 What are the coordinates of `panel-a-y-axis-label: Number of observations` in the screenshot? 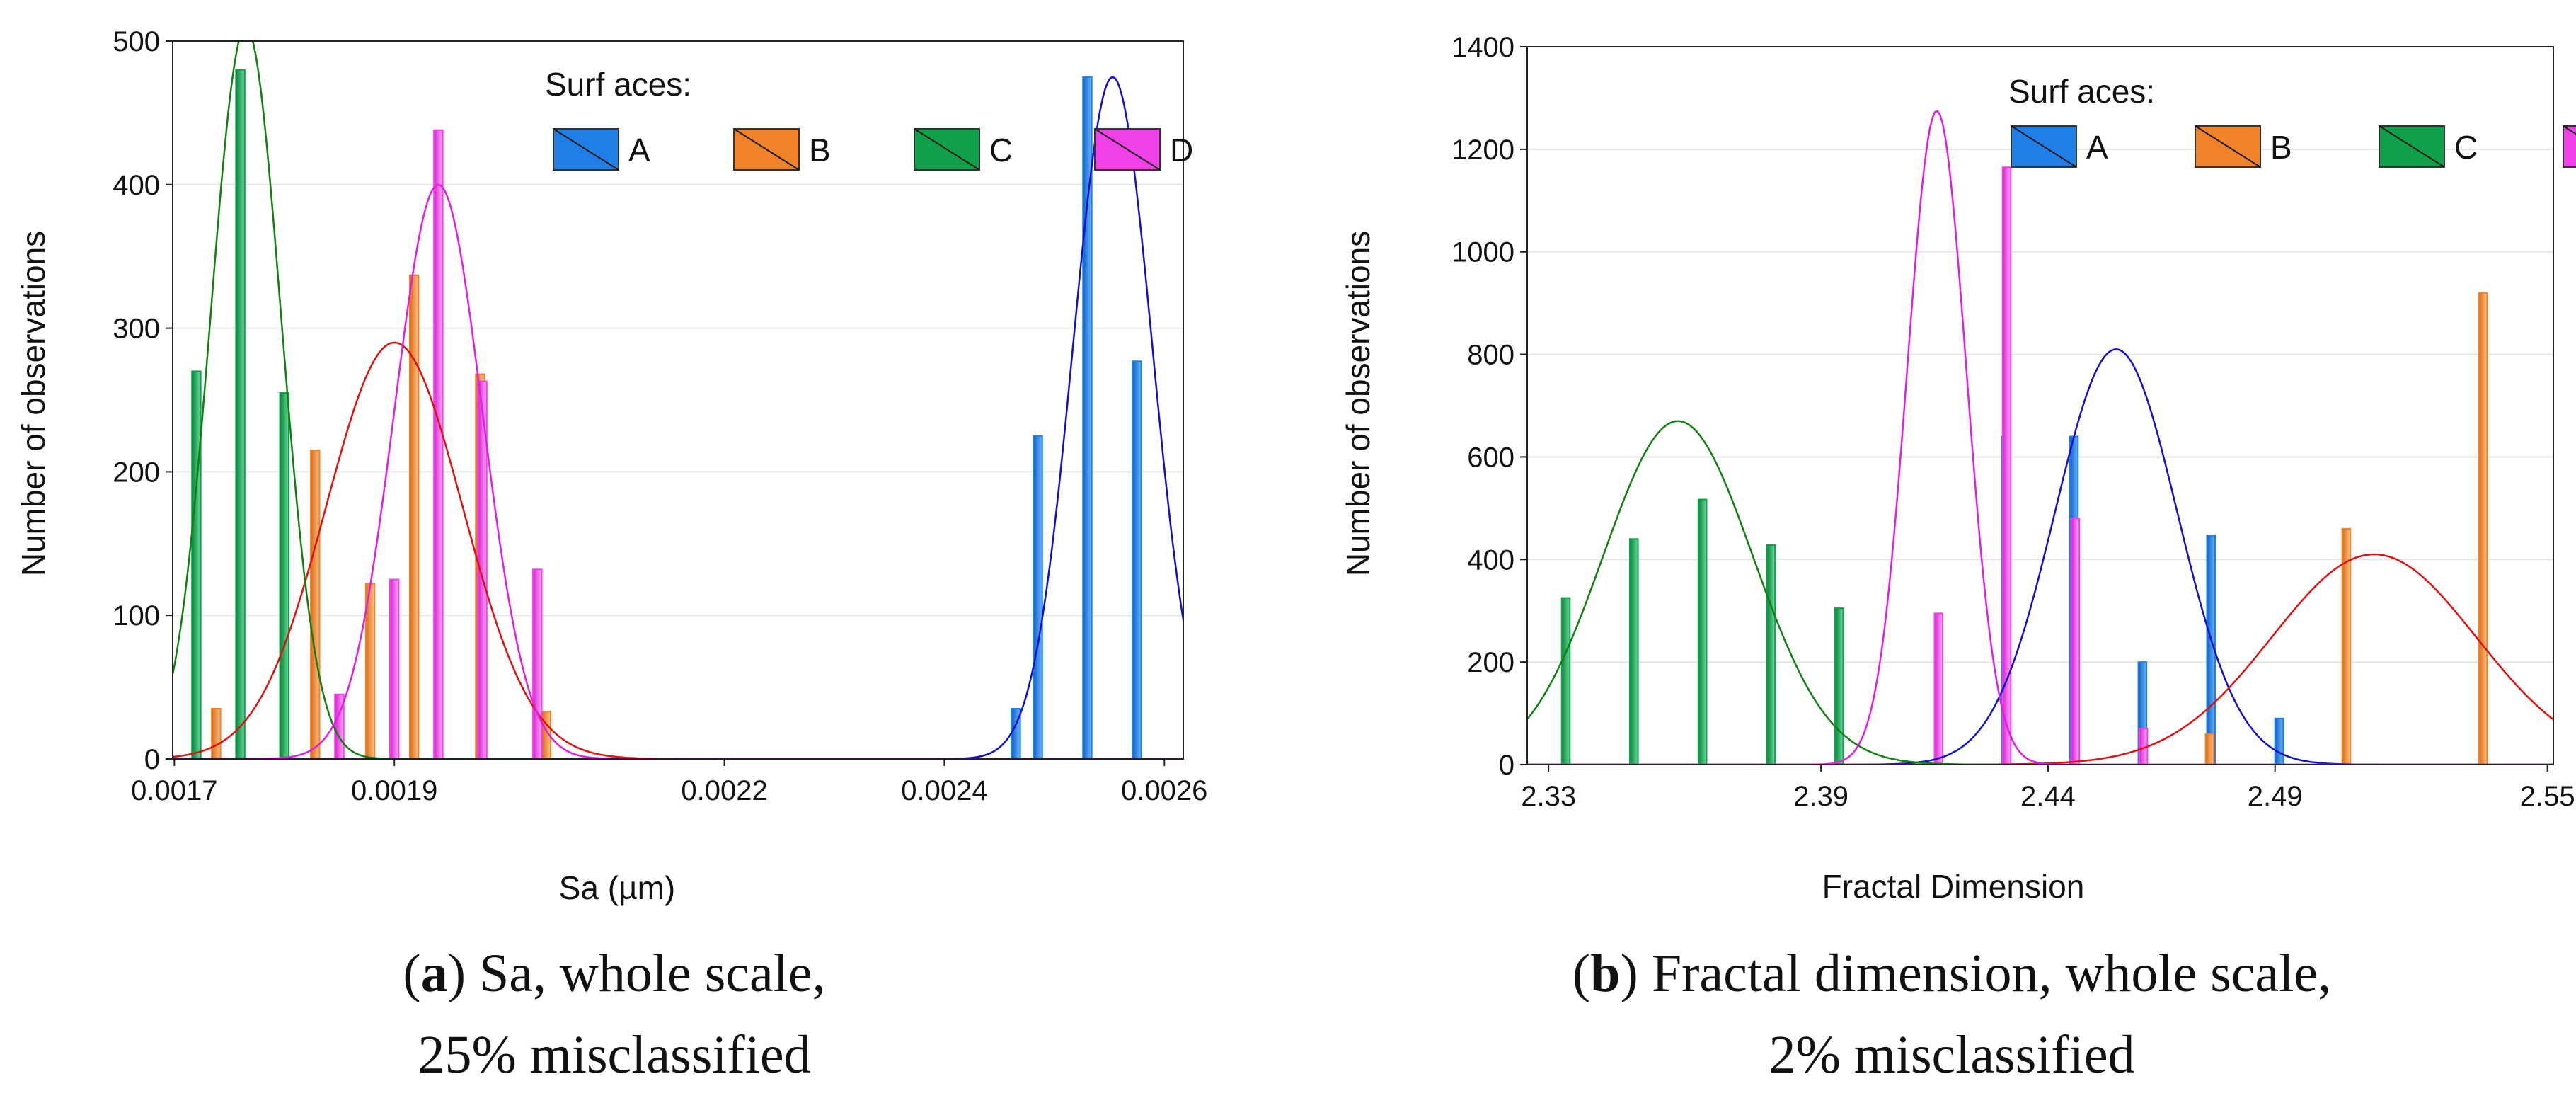 It's located at (33, 403).